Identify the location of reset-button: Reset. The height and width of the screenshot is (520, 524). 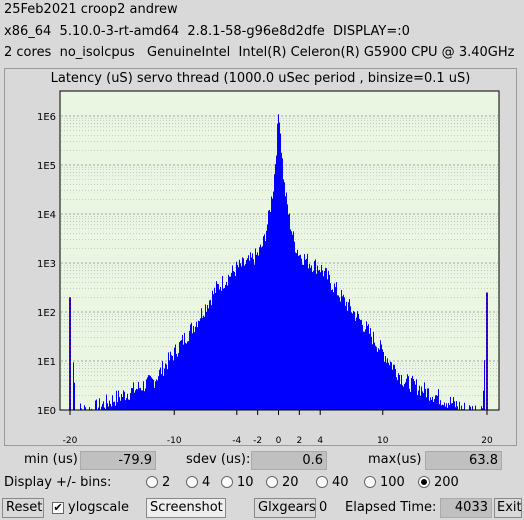
(23, 508).